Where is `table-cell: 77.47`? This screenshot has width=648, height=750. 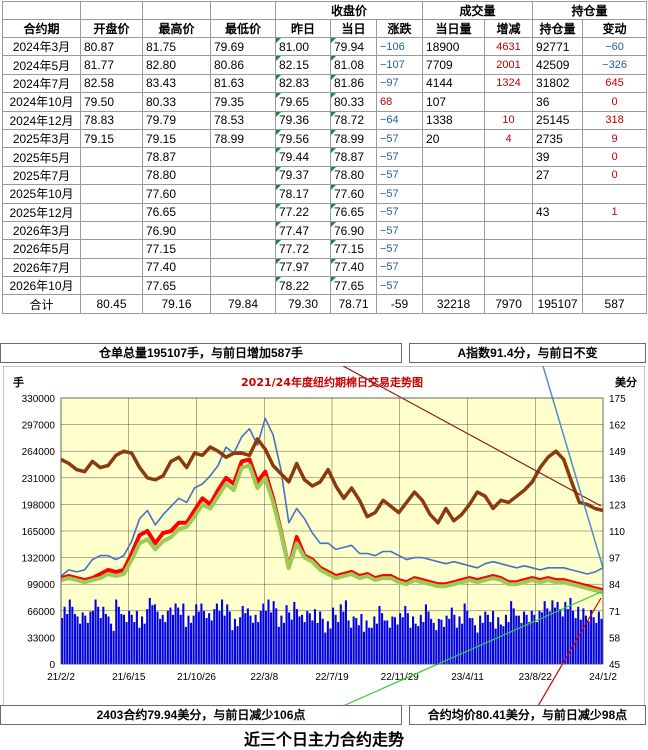
table-cell: 77.47 is located at coordinates (303, 230).